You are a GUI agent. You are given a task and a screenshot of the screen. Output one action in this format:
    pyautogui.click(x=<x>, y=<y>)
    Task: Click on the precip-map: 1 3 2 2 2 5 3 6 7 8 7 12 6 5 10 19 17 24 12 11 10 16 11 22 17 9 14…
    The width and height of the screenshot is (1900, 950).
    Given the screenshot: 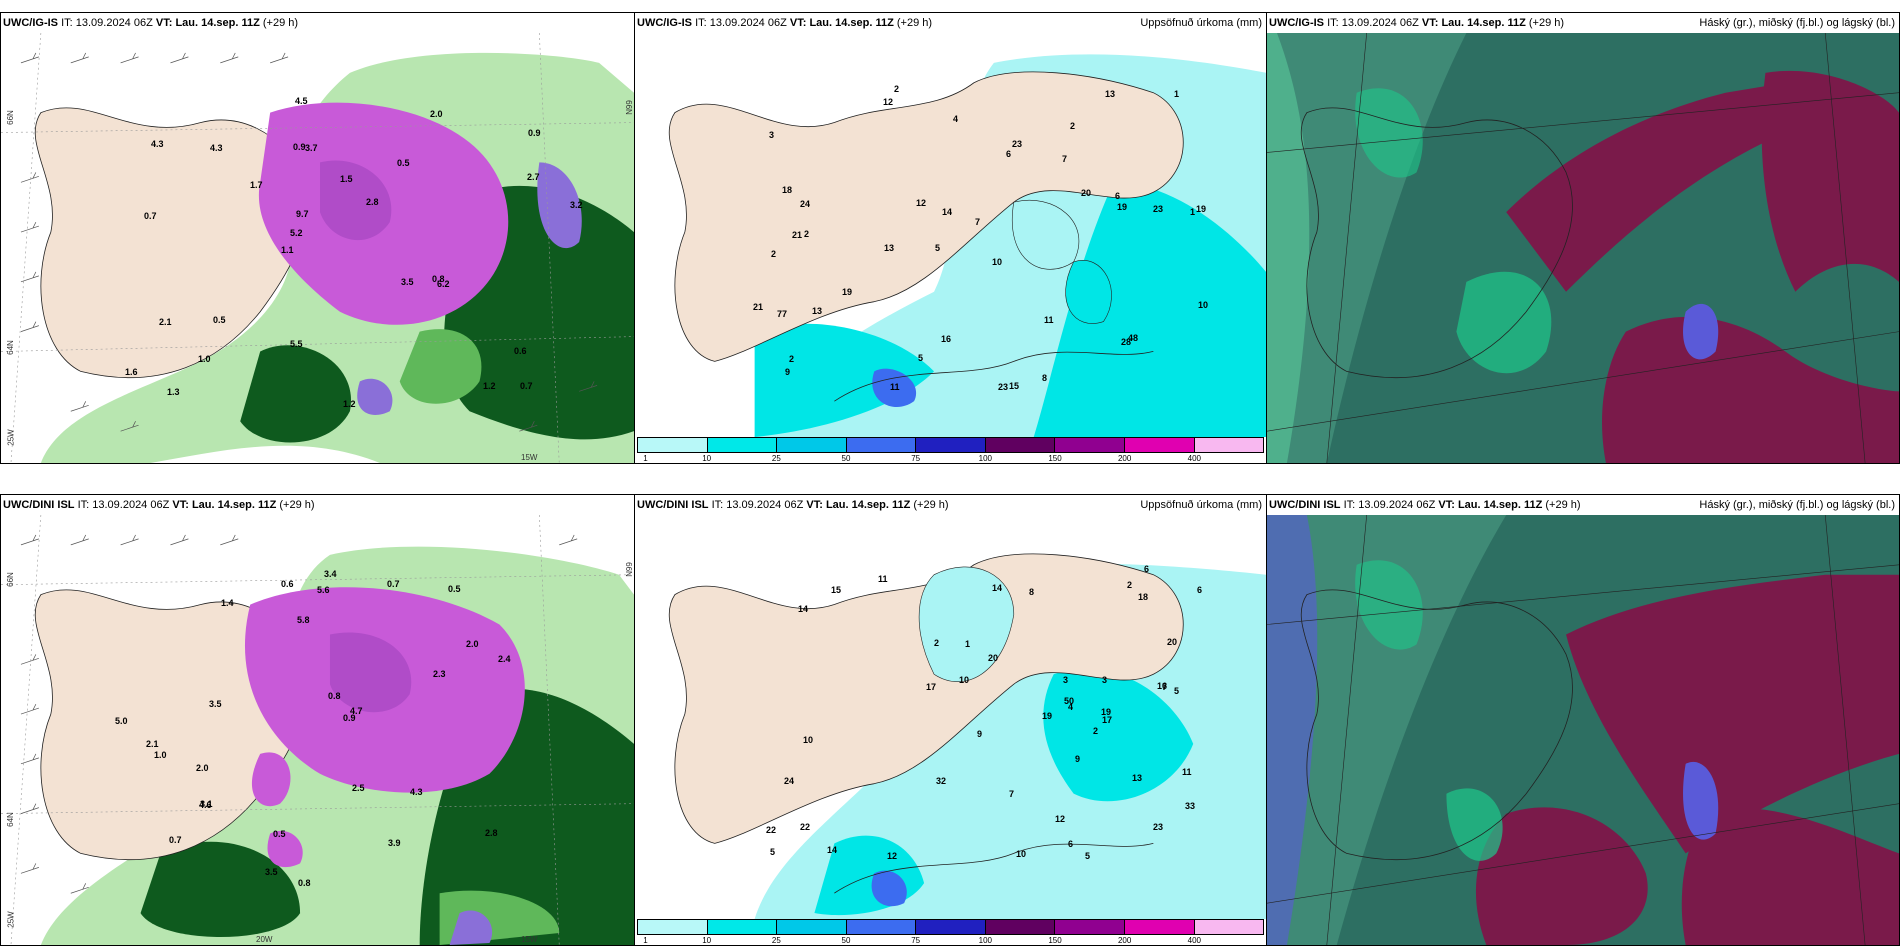 What is the action you would take?
    pyautogui.click(x=950, y=717)
    